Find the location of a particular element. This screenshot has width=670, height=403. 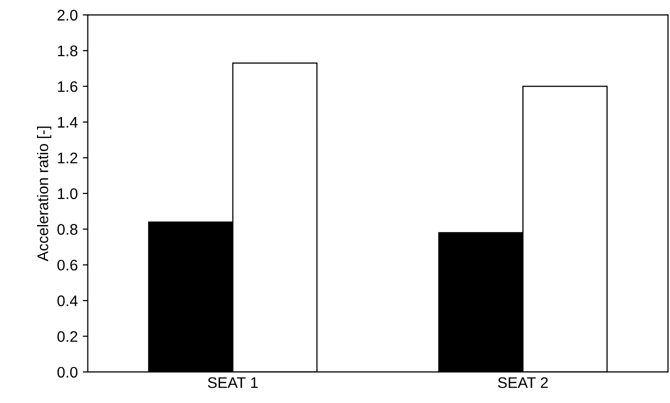

y-tick-label: 1.8 is located at coordinates (68, 50).